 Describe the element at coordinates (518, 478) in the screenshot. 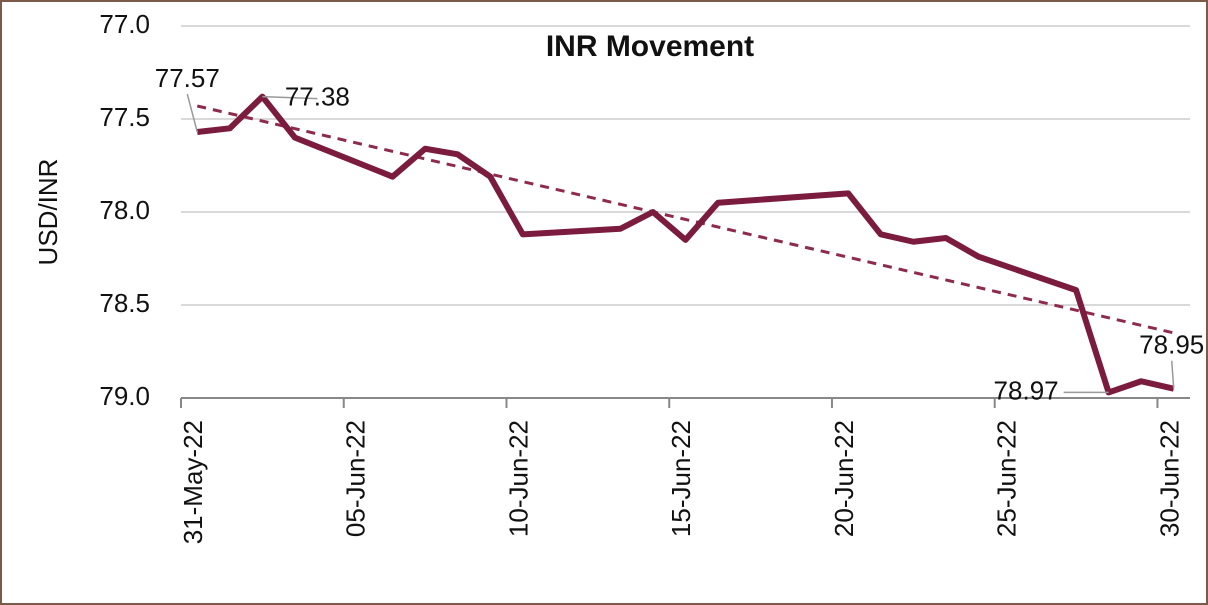

I see `x-tick-label: 10-Jun-22` at that location.